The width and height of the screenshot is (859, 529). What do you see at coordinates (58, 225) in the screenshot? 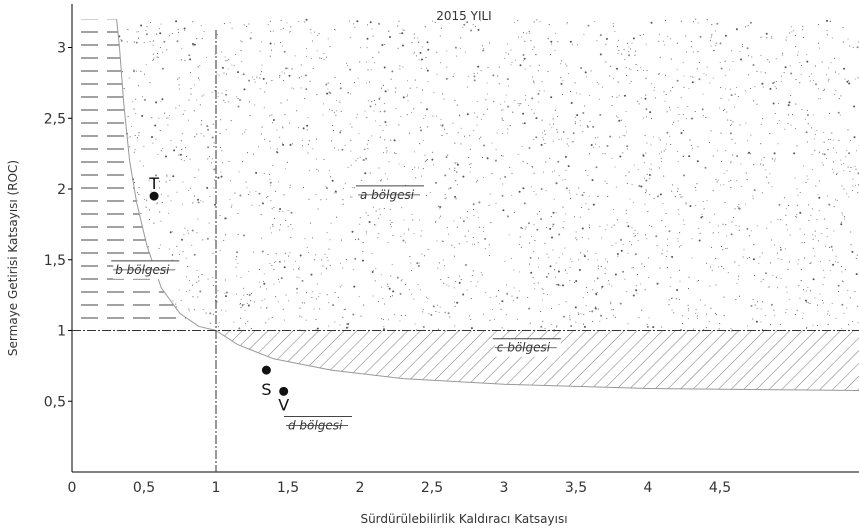
I see `y-tick-labels: 0,511,522,53` at bounding box center [58, 225].